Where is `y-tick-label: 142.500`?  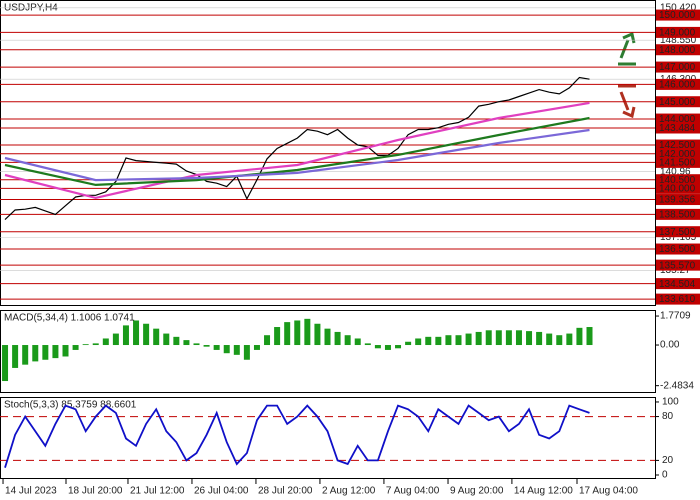 y-tick-label: 142.500 is located at coordinates (677, 145).